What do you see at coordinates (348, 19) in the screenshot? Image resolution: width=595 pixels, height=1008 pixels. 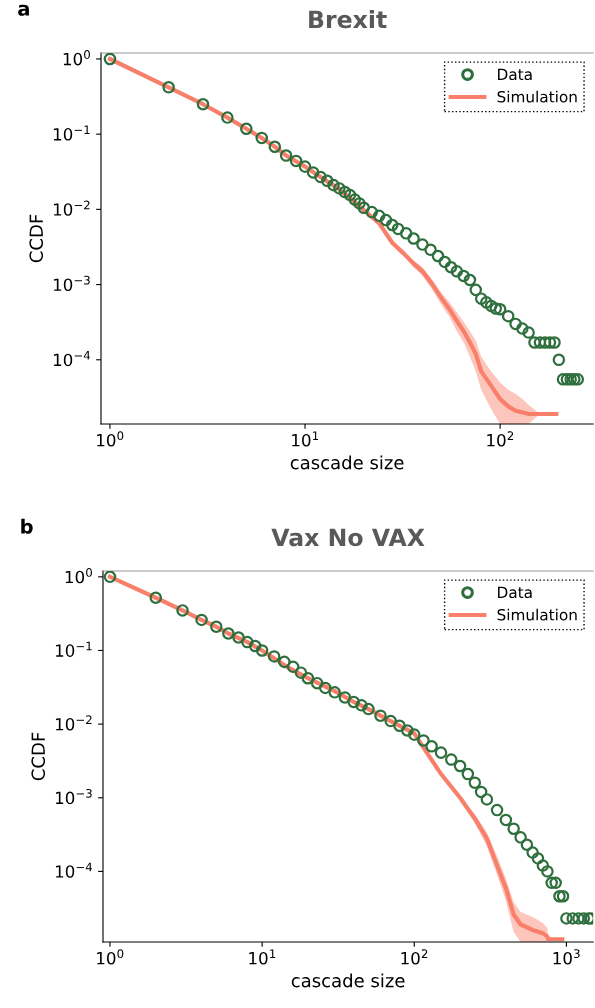 I see `chart-title: Brexit` at bounding box center [348, 19].